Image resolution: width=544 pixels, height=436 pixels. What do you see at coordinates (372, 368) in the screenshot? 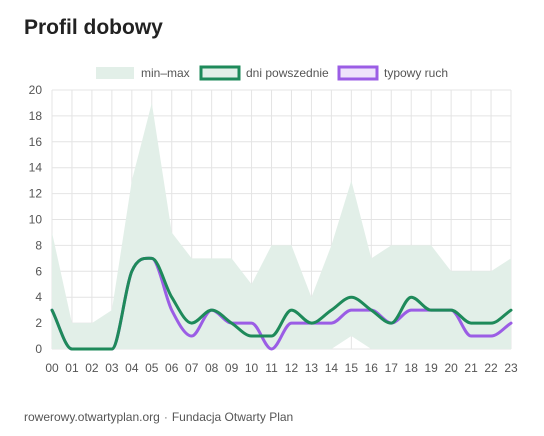
I see `x-tick-label: 16` at bounding box center [372, 368].